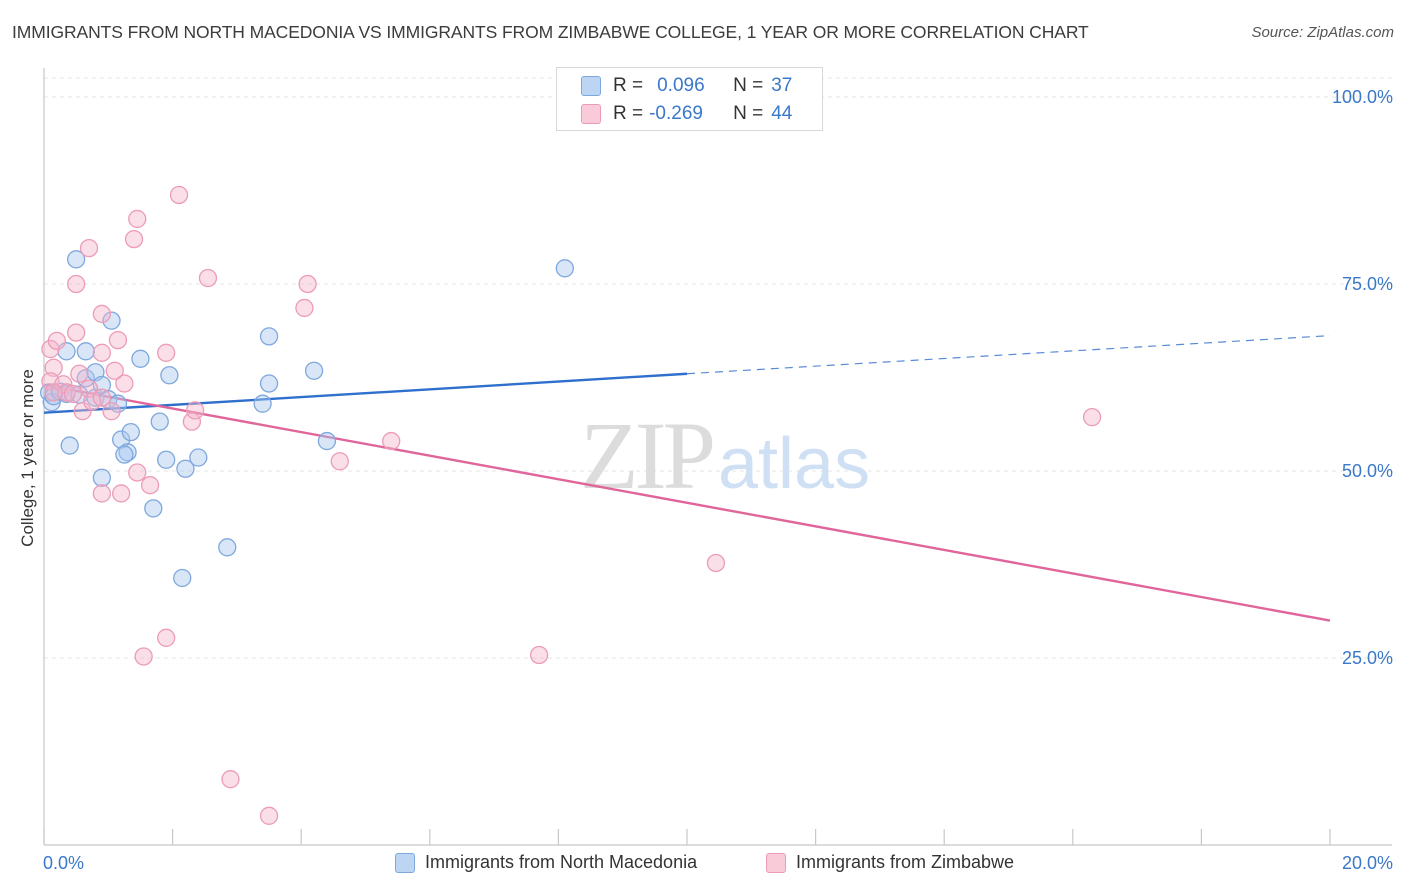 The image size is (1406, 892). I want to click on trend-line-north-macedonia-extension, so click(1008, 355).